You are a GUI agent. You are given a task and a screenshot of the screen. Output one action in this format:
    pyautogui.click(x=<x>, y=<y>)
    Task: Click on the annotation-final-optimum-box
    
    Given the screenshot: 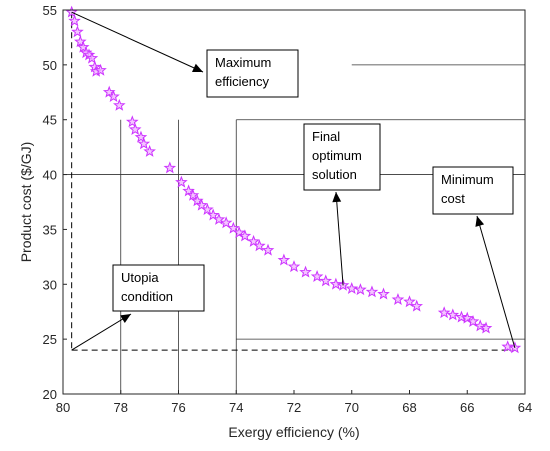 What is the action you would take?
    pyautogui.click(x=342, y=157)
    